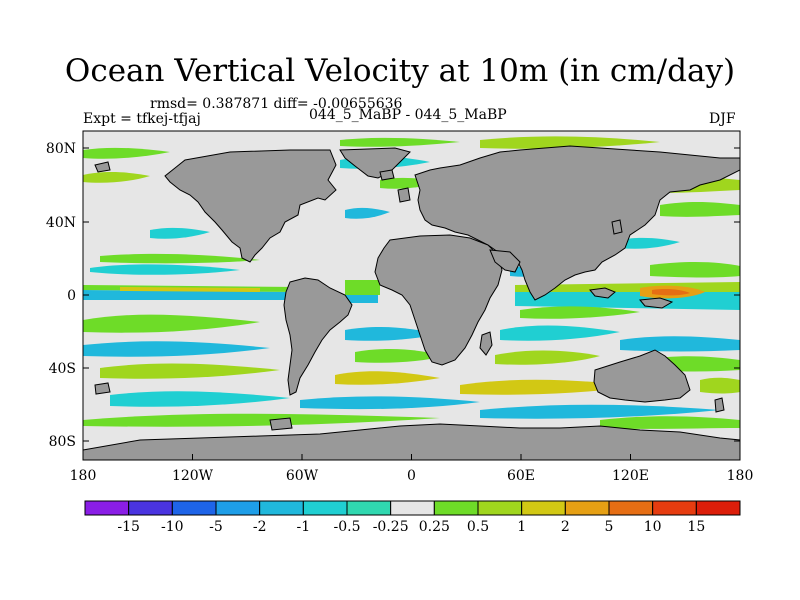  I want to click on west-pacific-south, so click(720, 385).